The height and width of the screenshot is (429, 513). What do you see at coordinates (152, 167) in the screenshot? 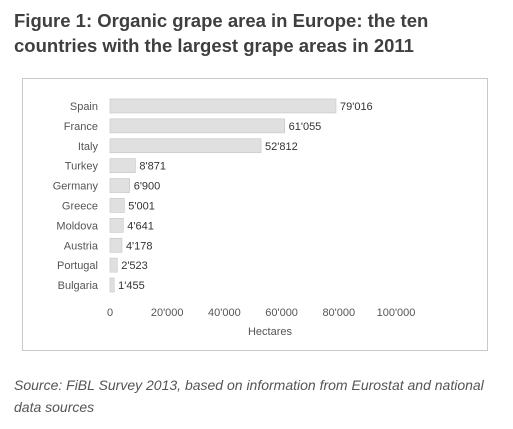
I see `value-label-turkey: 8'871` at bounding box center [152, 167].